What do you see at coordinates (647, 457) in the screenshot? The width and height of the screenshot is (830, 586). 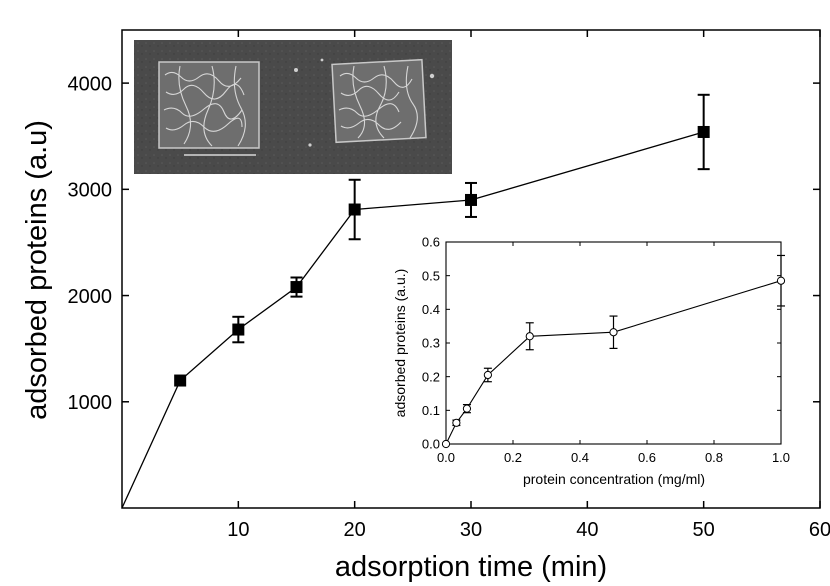 I see `inset-x-tick-label: 0.6` at bounding box center [647, 457].